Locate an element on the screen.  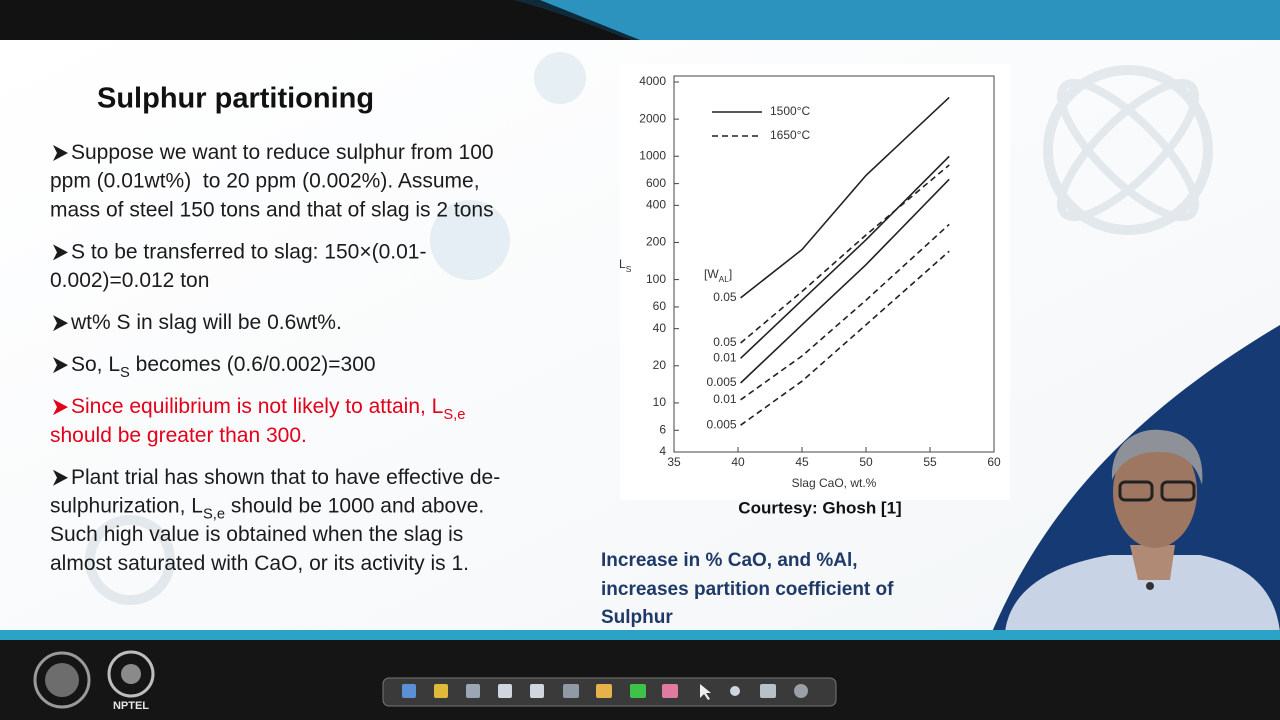
bullet-line: S to be transferred to slag: 150×(0.01- is located at coordinates (248, 251).